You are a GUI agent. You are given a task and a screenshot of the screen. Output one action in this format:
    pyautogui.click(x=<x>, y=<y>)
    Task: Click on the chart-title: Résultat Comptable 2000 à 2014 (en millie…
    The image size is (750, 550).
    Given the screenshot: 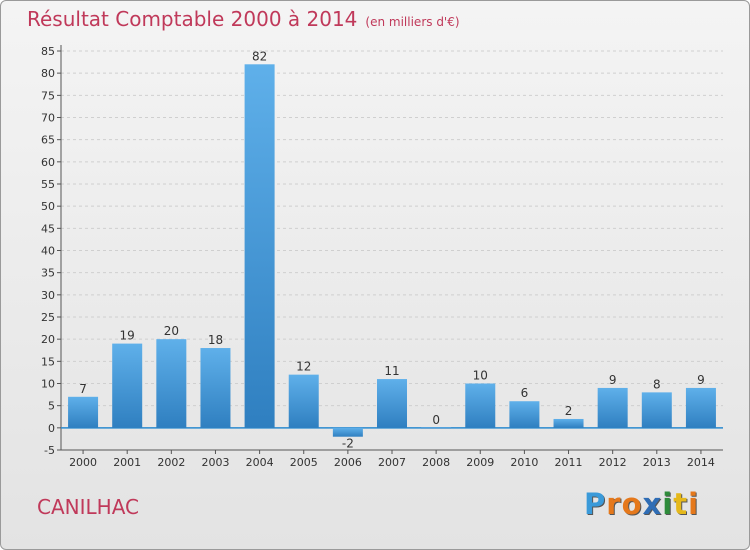 What is the action you would take?
    pyautogui.click(x=243, y=19)
    